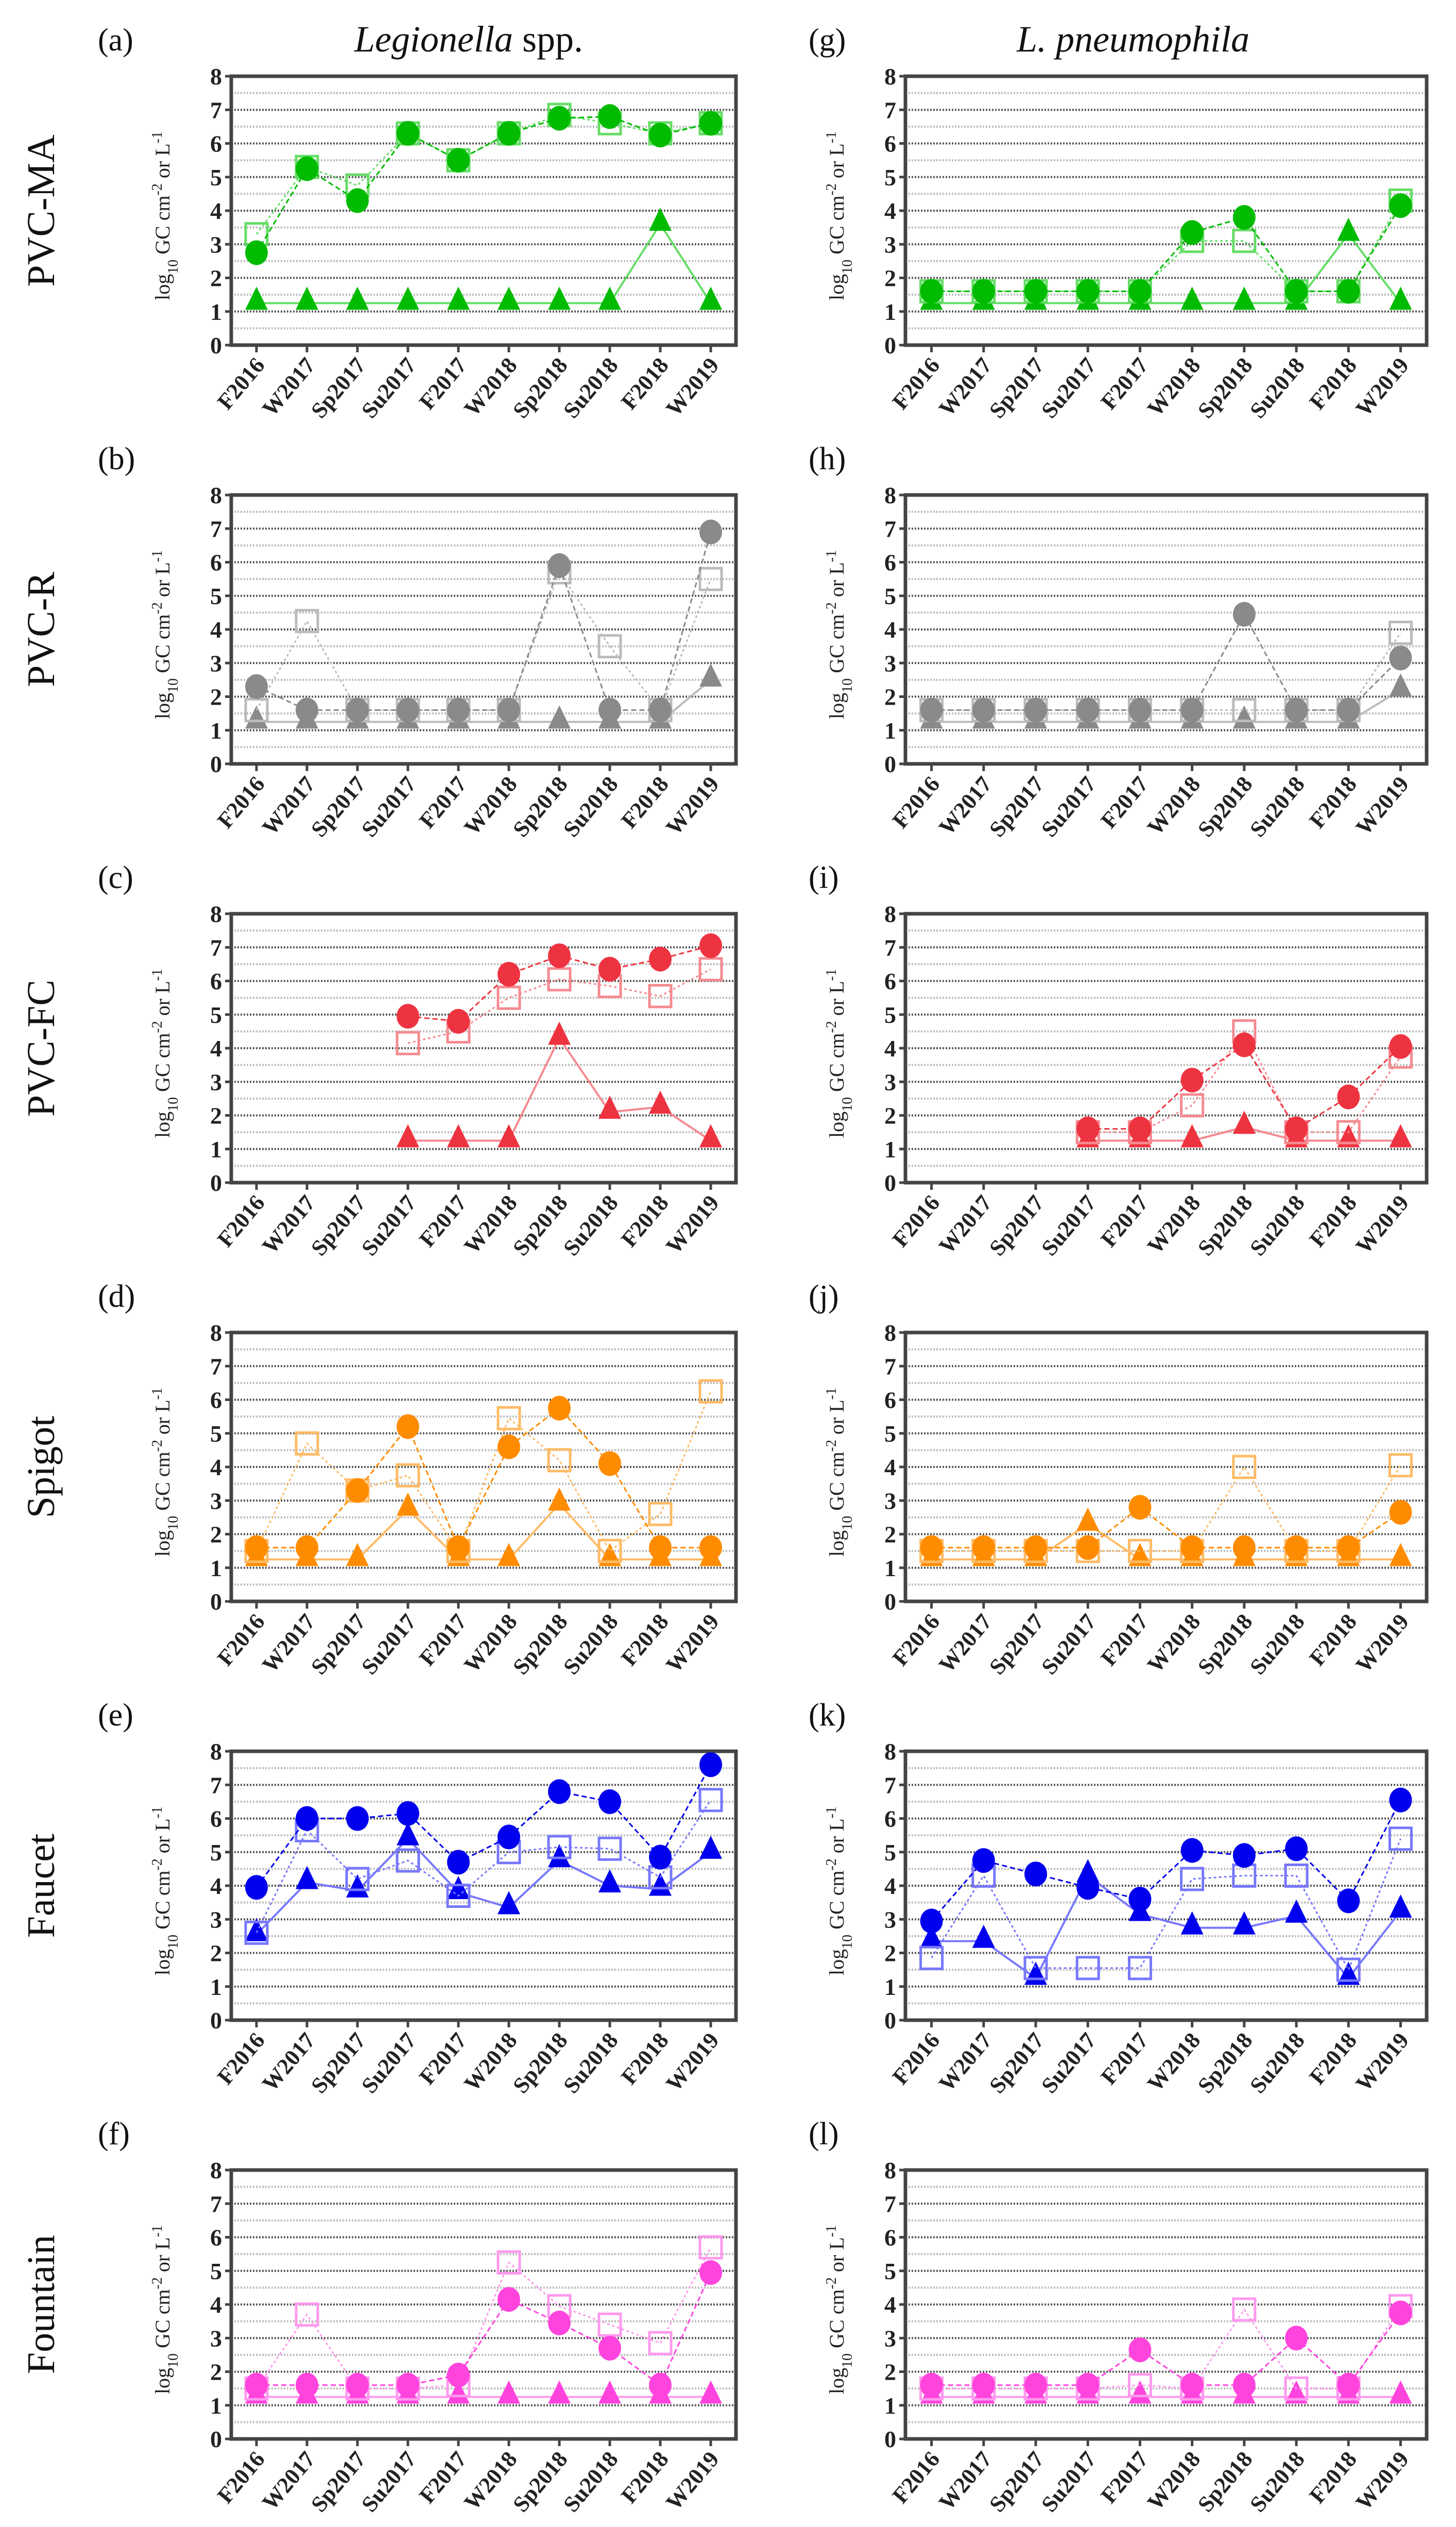 This screenshot has height=2527, width=1456. Describe the element at coordinates (1225, 2482) in the screenshot. I see `x-tick-label: Sp2018` at that location.